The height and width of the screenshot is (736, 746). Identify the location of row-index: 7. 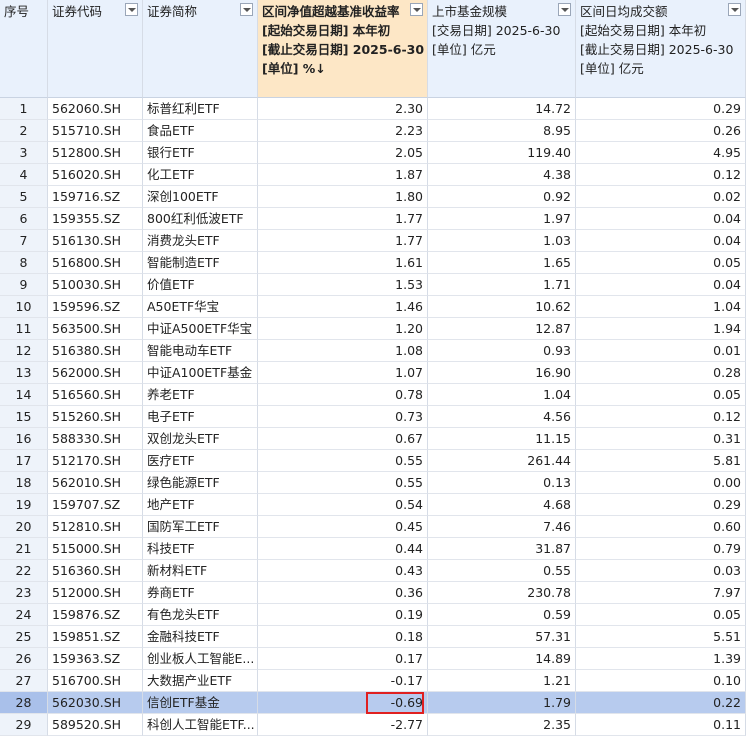
(24, 241).